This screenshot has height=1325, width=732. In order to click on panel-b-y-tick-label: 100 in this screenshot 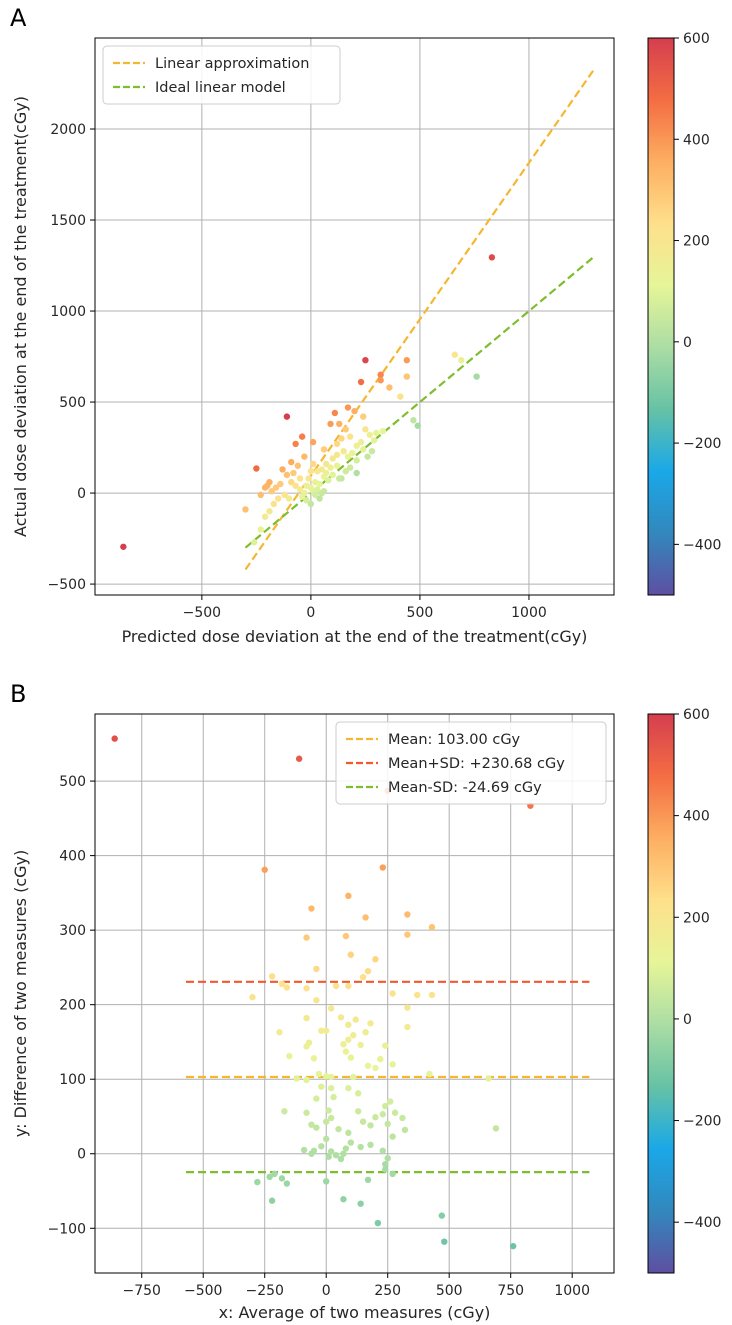, I will do `click(72, 1080)`.